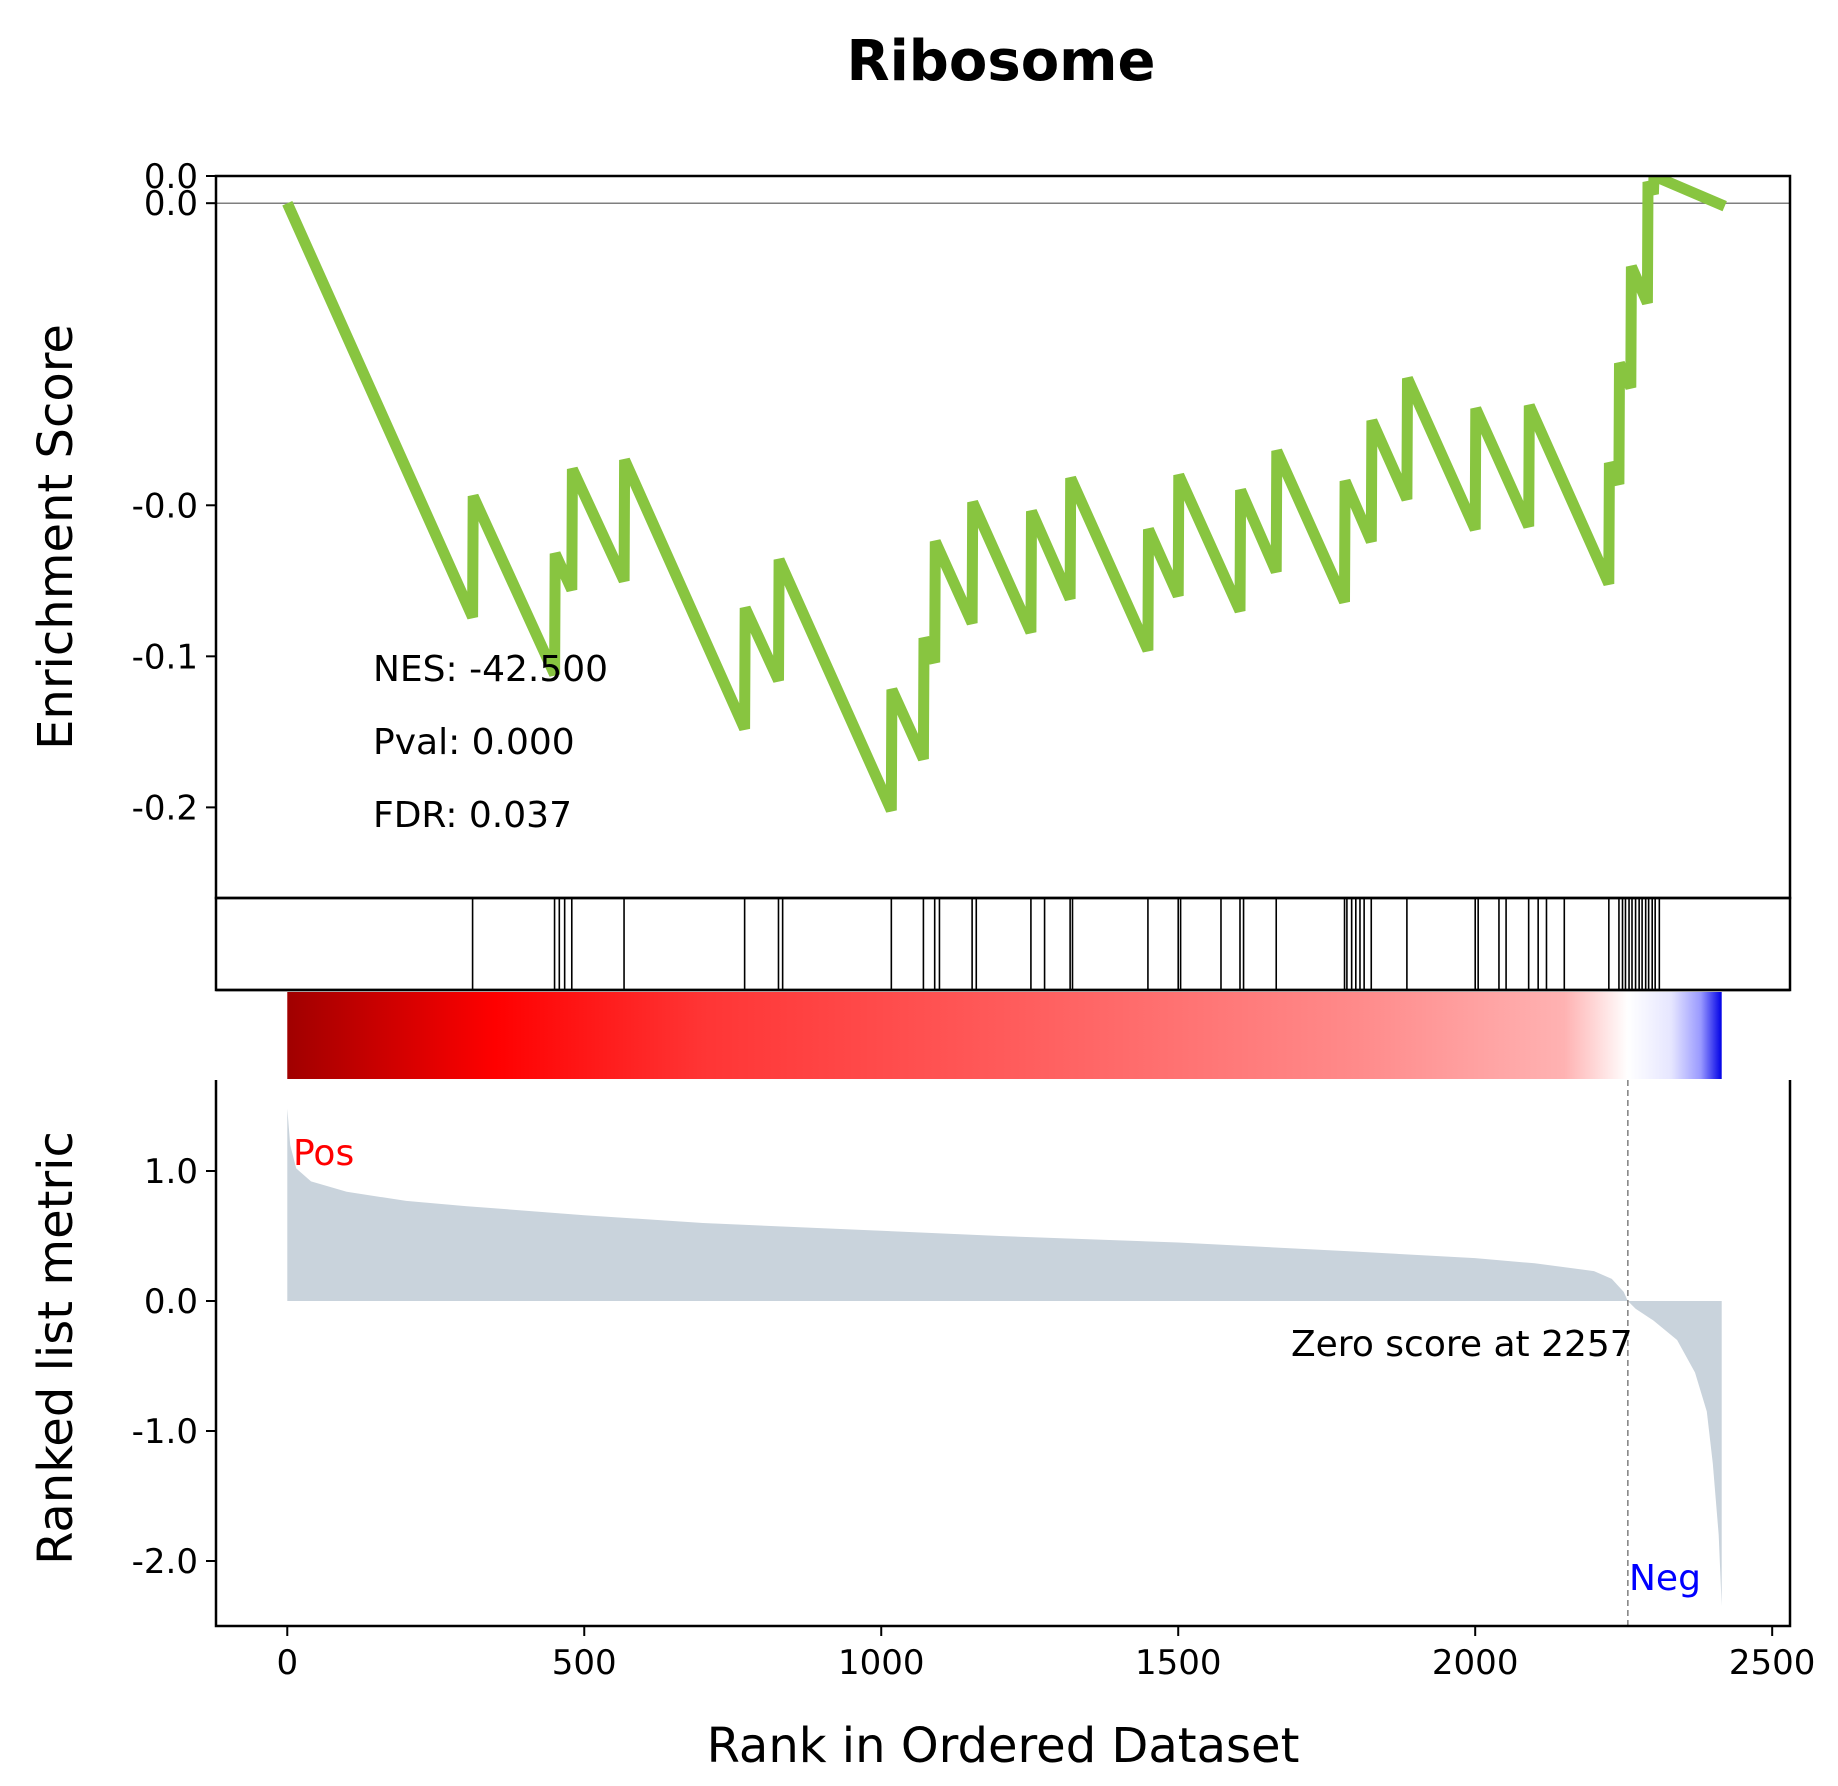  I want to click on neg-label: Neg, so click(1665, 1578).